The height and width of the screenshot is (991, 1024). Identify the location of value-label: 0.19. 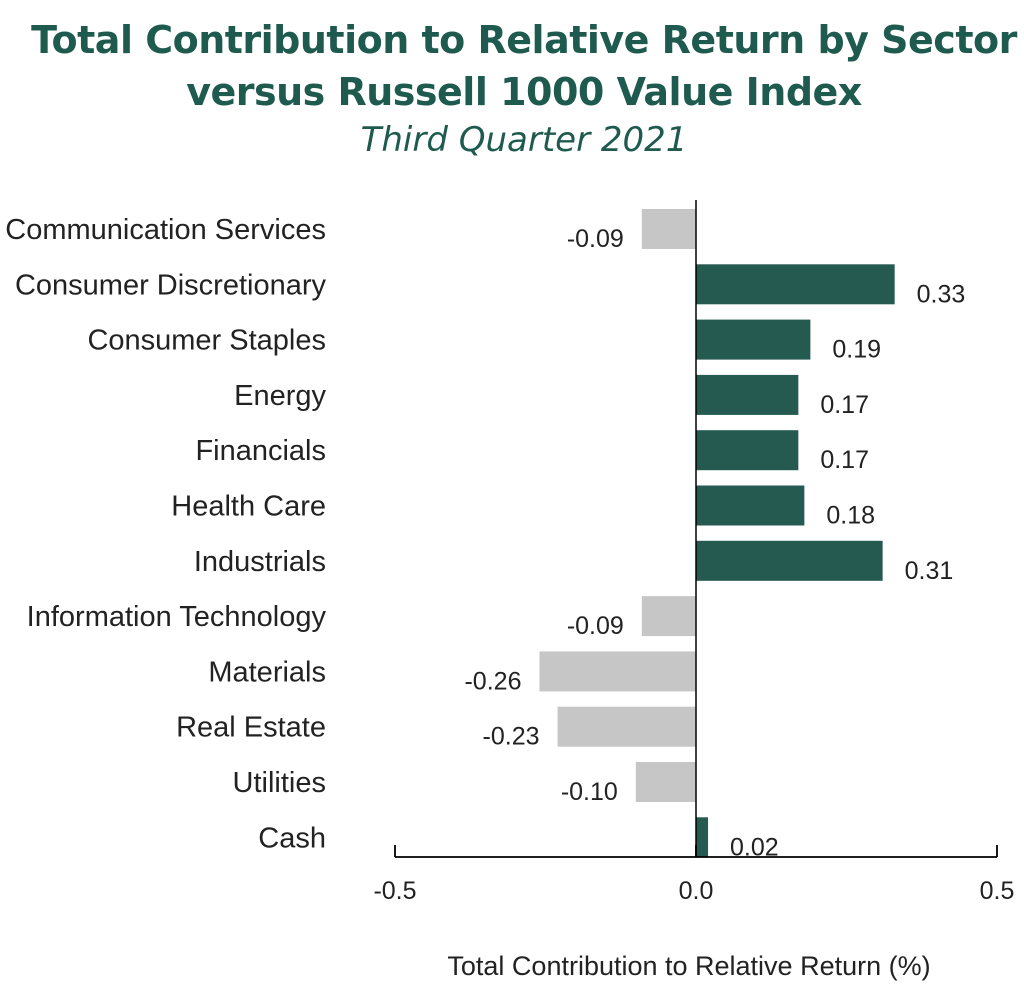
(856, 350).